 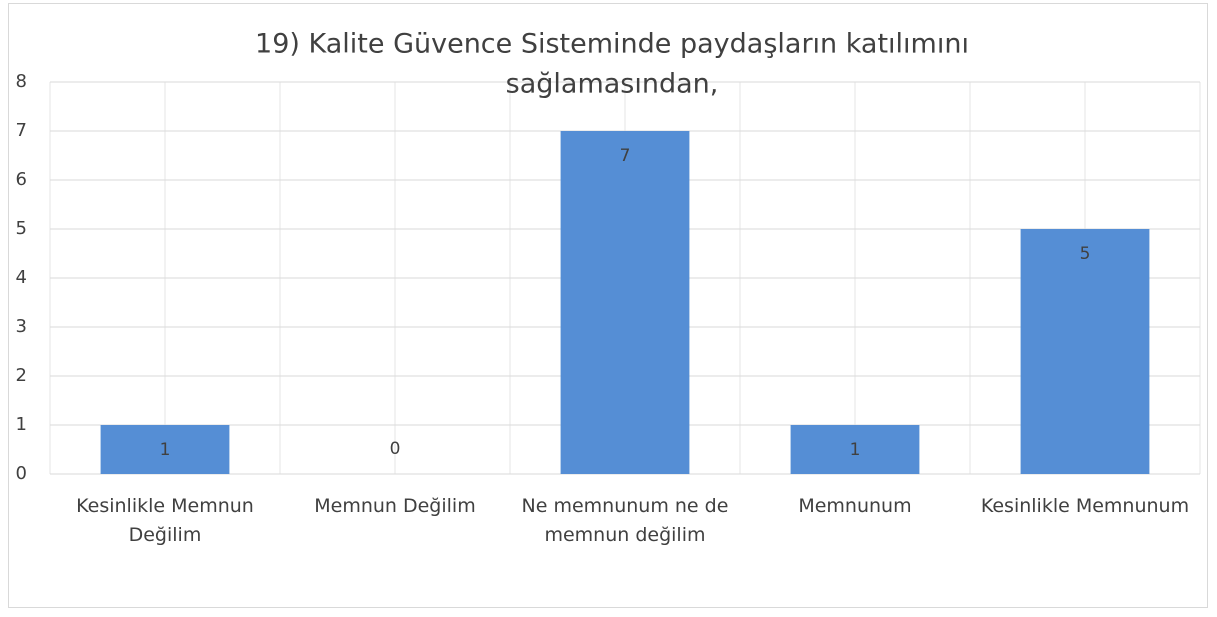 What do you see at coordinates (1085, 506) in the screenshot?
I see `x-tick-label: Kesinlikle Memnunum` at bounding box center [1085, 506].